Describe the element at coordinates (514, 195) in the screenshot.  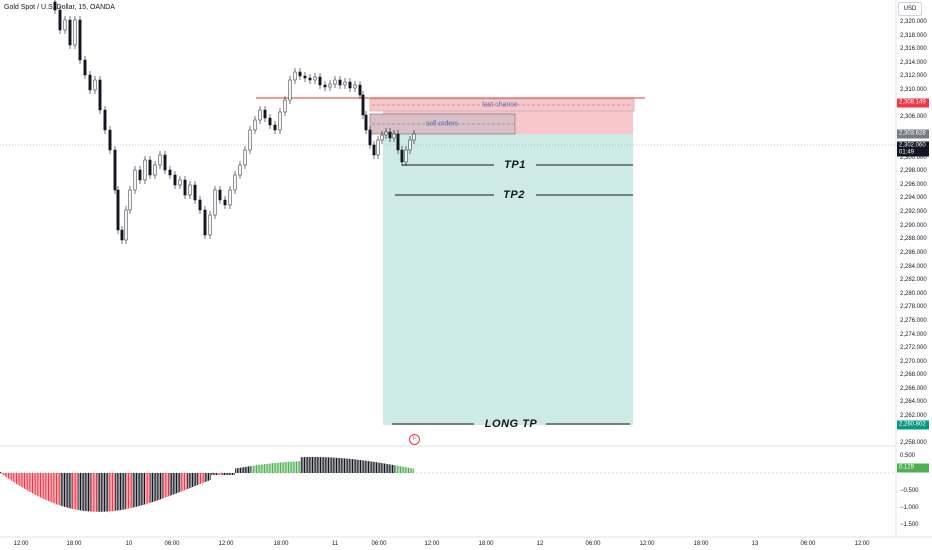
I see `tp2-label: TP2` at that location.